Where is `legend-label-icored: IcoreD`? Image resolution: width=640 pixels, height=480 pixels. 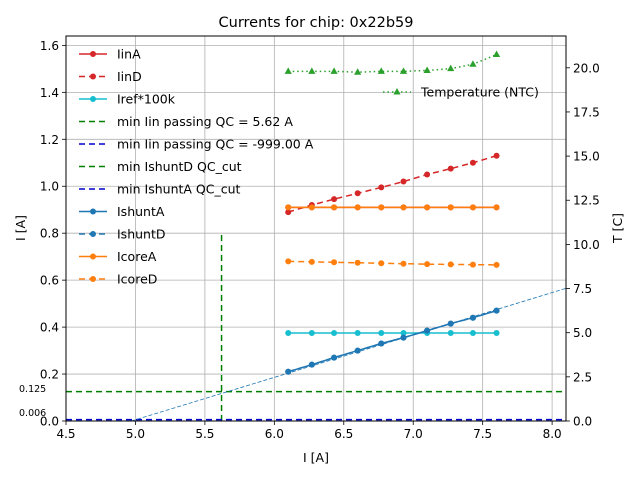 legend-label-icored: IcoreD is located at coordinates (137, 279).